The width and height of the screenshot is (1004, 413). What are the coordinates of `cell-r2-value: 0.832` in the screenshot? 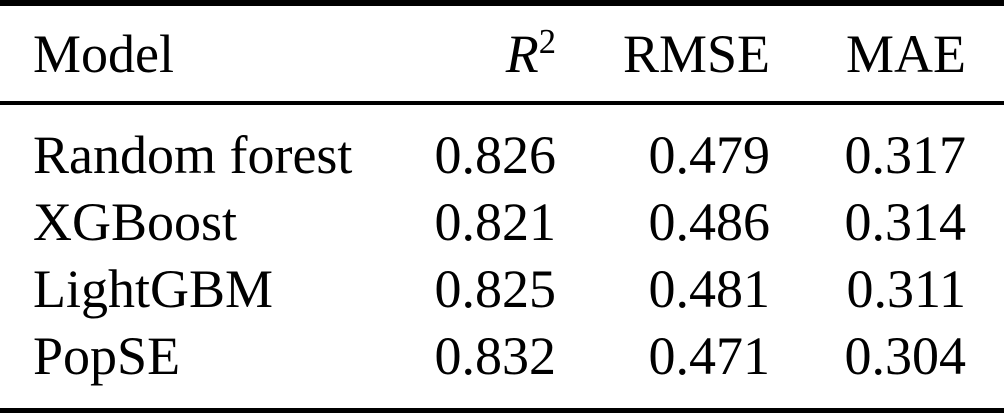 It's located at (495, 355).